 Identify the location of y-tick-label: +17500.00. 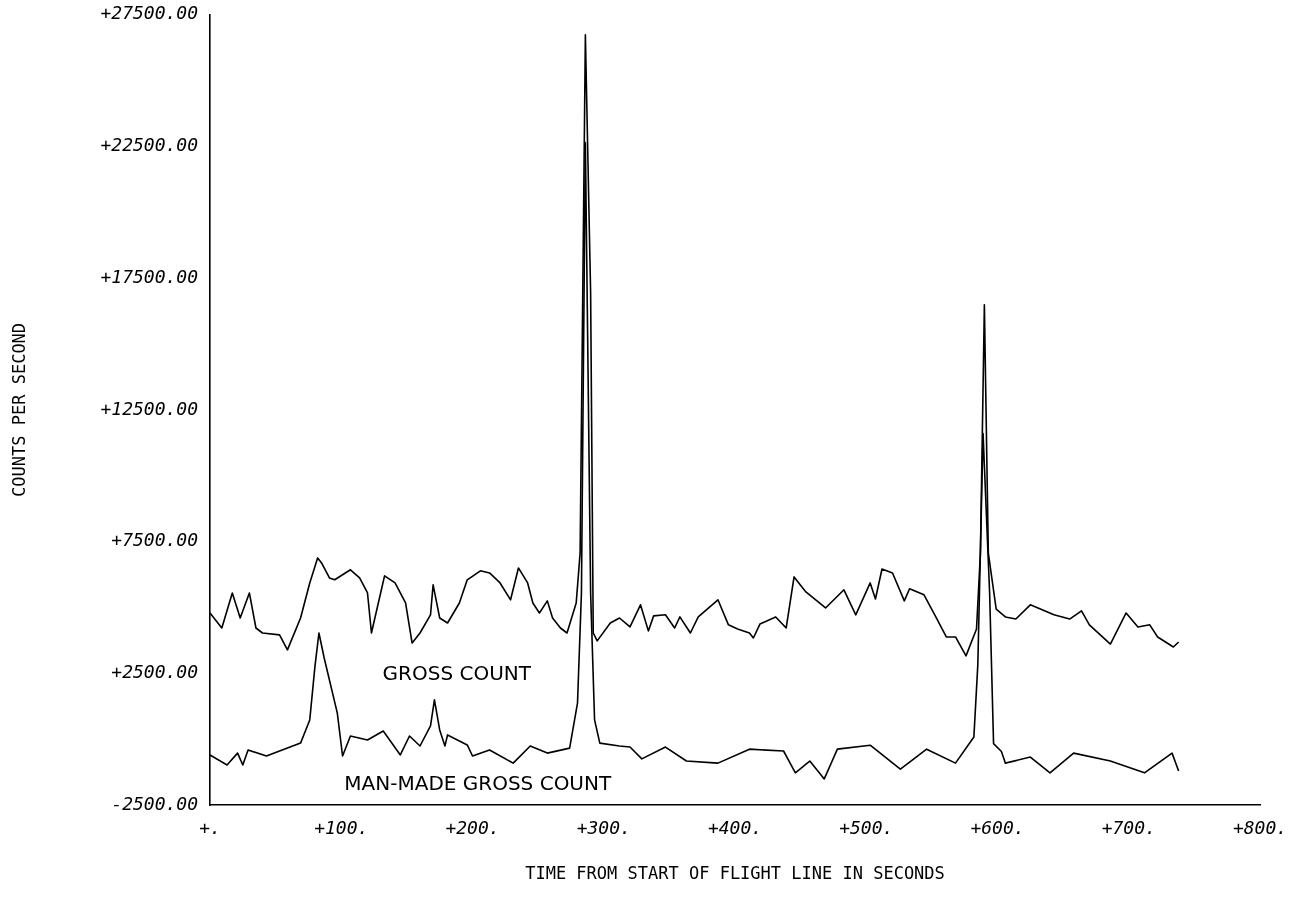
(149, 276).